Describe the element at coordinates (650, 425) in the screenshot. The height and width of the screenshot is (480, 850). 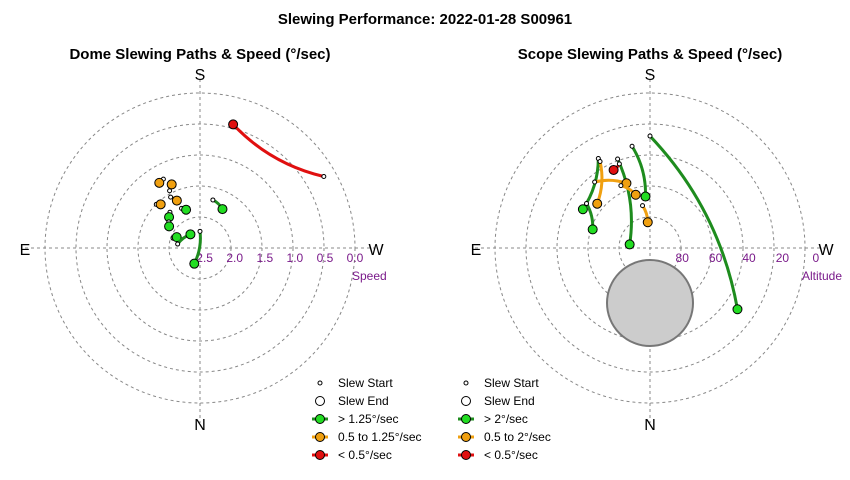
I see `scope-dir-bottom: N` at that location.